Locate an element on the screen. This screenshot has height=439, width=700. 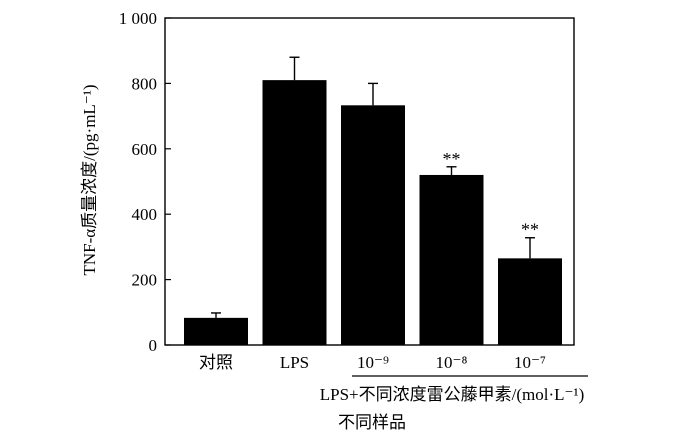
y-tick-label: 400 is located at coordinates (145, 214).